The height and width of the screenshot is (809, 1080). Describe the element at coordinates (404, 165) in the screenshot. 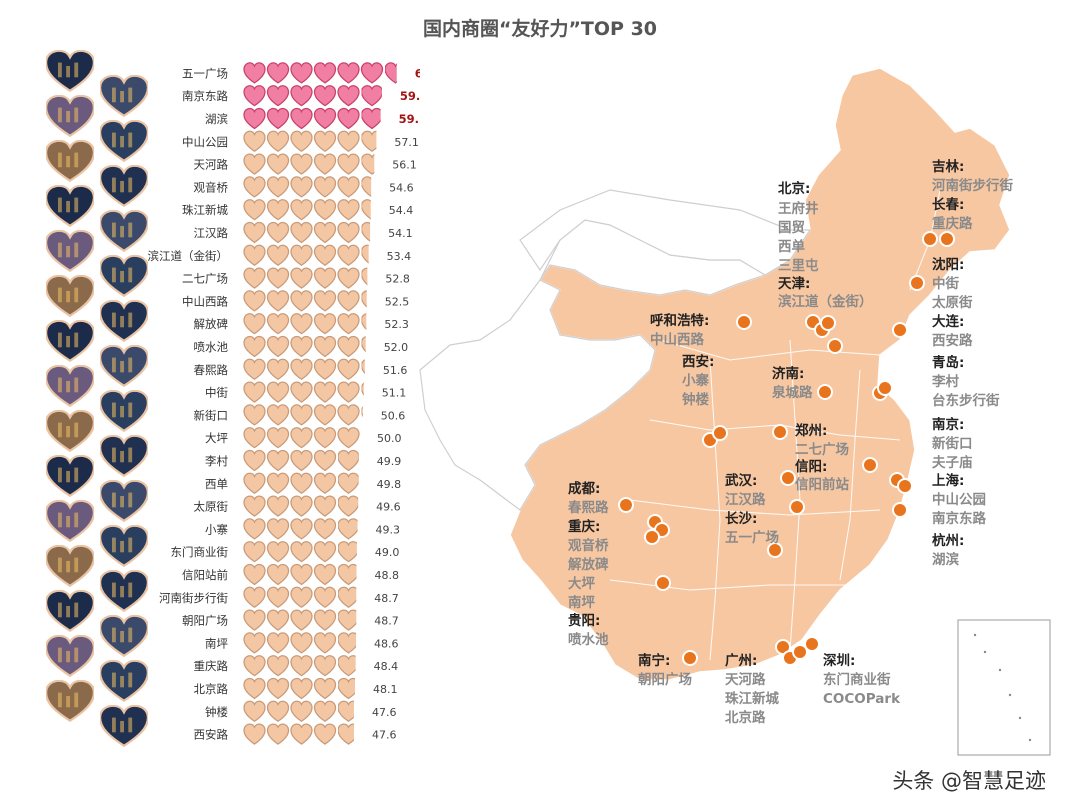

I see `value-label: 56.1` at that location.